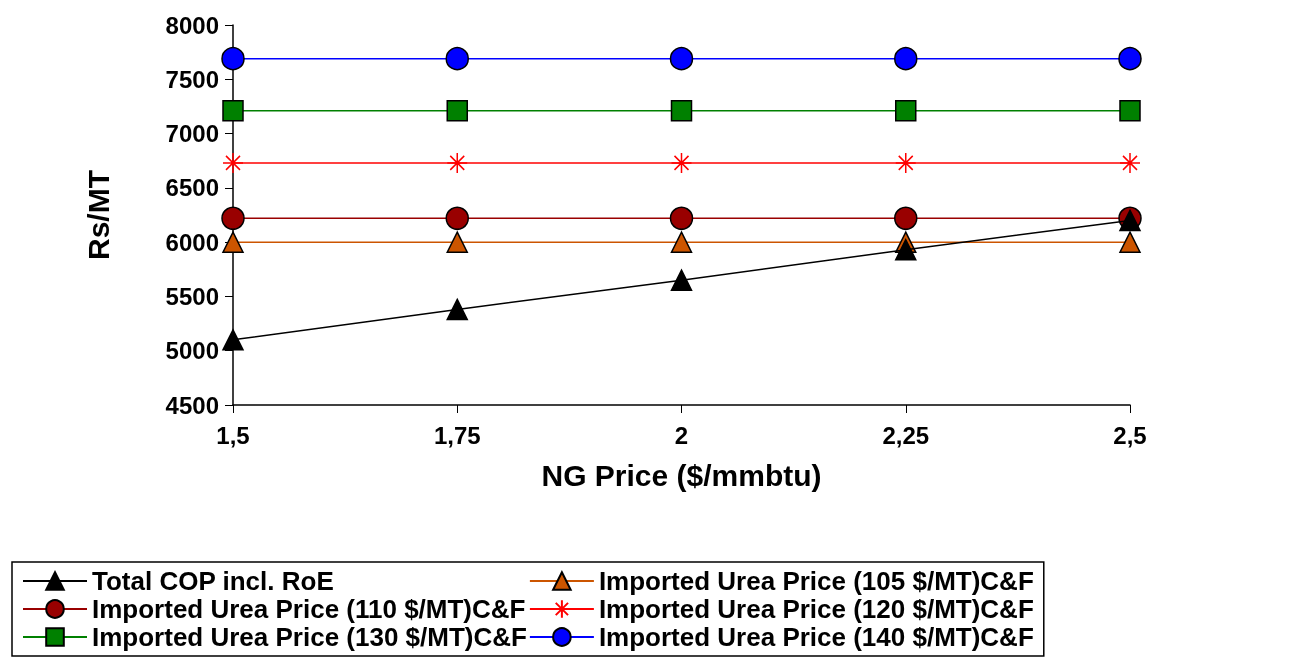 This screenshot has width=1290, height=670. What do you see at coordinates (309, 609) in the screenshot?
I see `legend-label: Imported Urea Price (110 $/MT)C&F` at bounding box center [309, 609].